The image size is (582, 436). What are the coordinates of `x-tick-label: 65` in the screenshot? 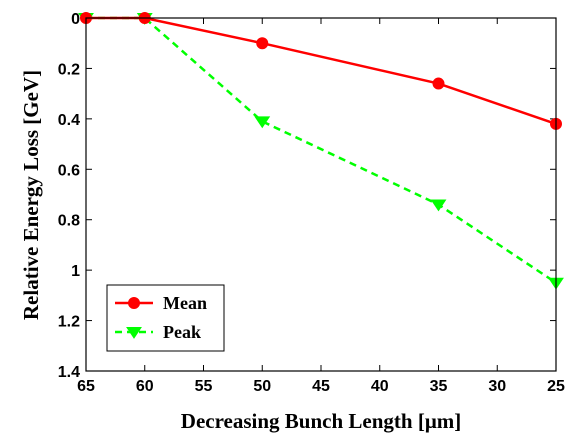 It's located at (86, 386).